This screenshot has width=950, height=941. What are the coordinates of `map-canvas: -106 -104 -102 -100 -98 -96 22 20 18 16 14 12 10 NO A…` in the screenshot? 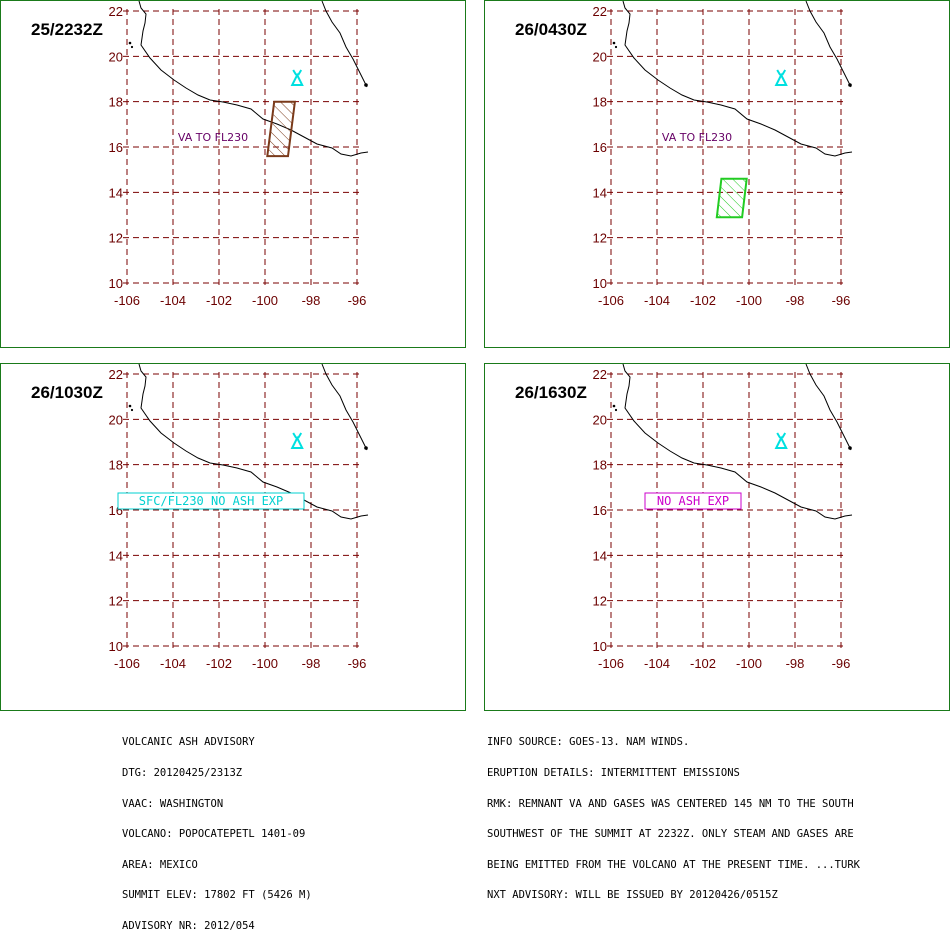 It's located at (723, 517).